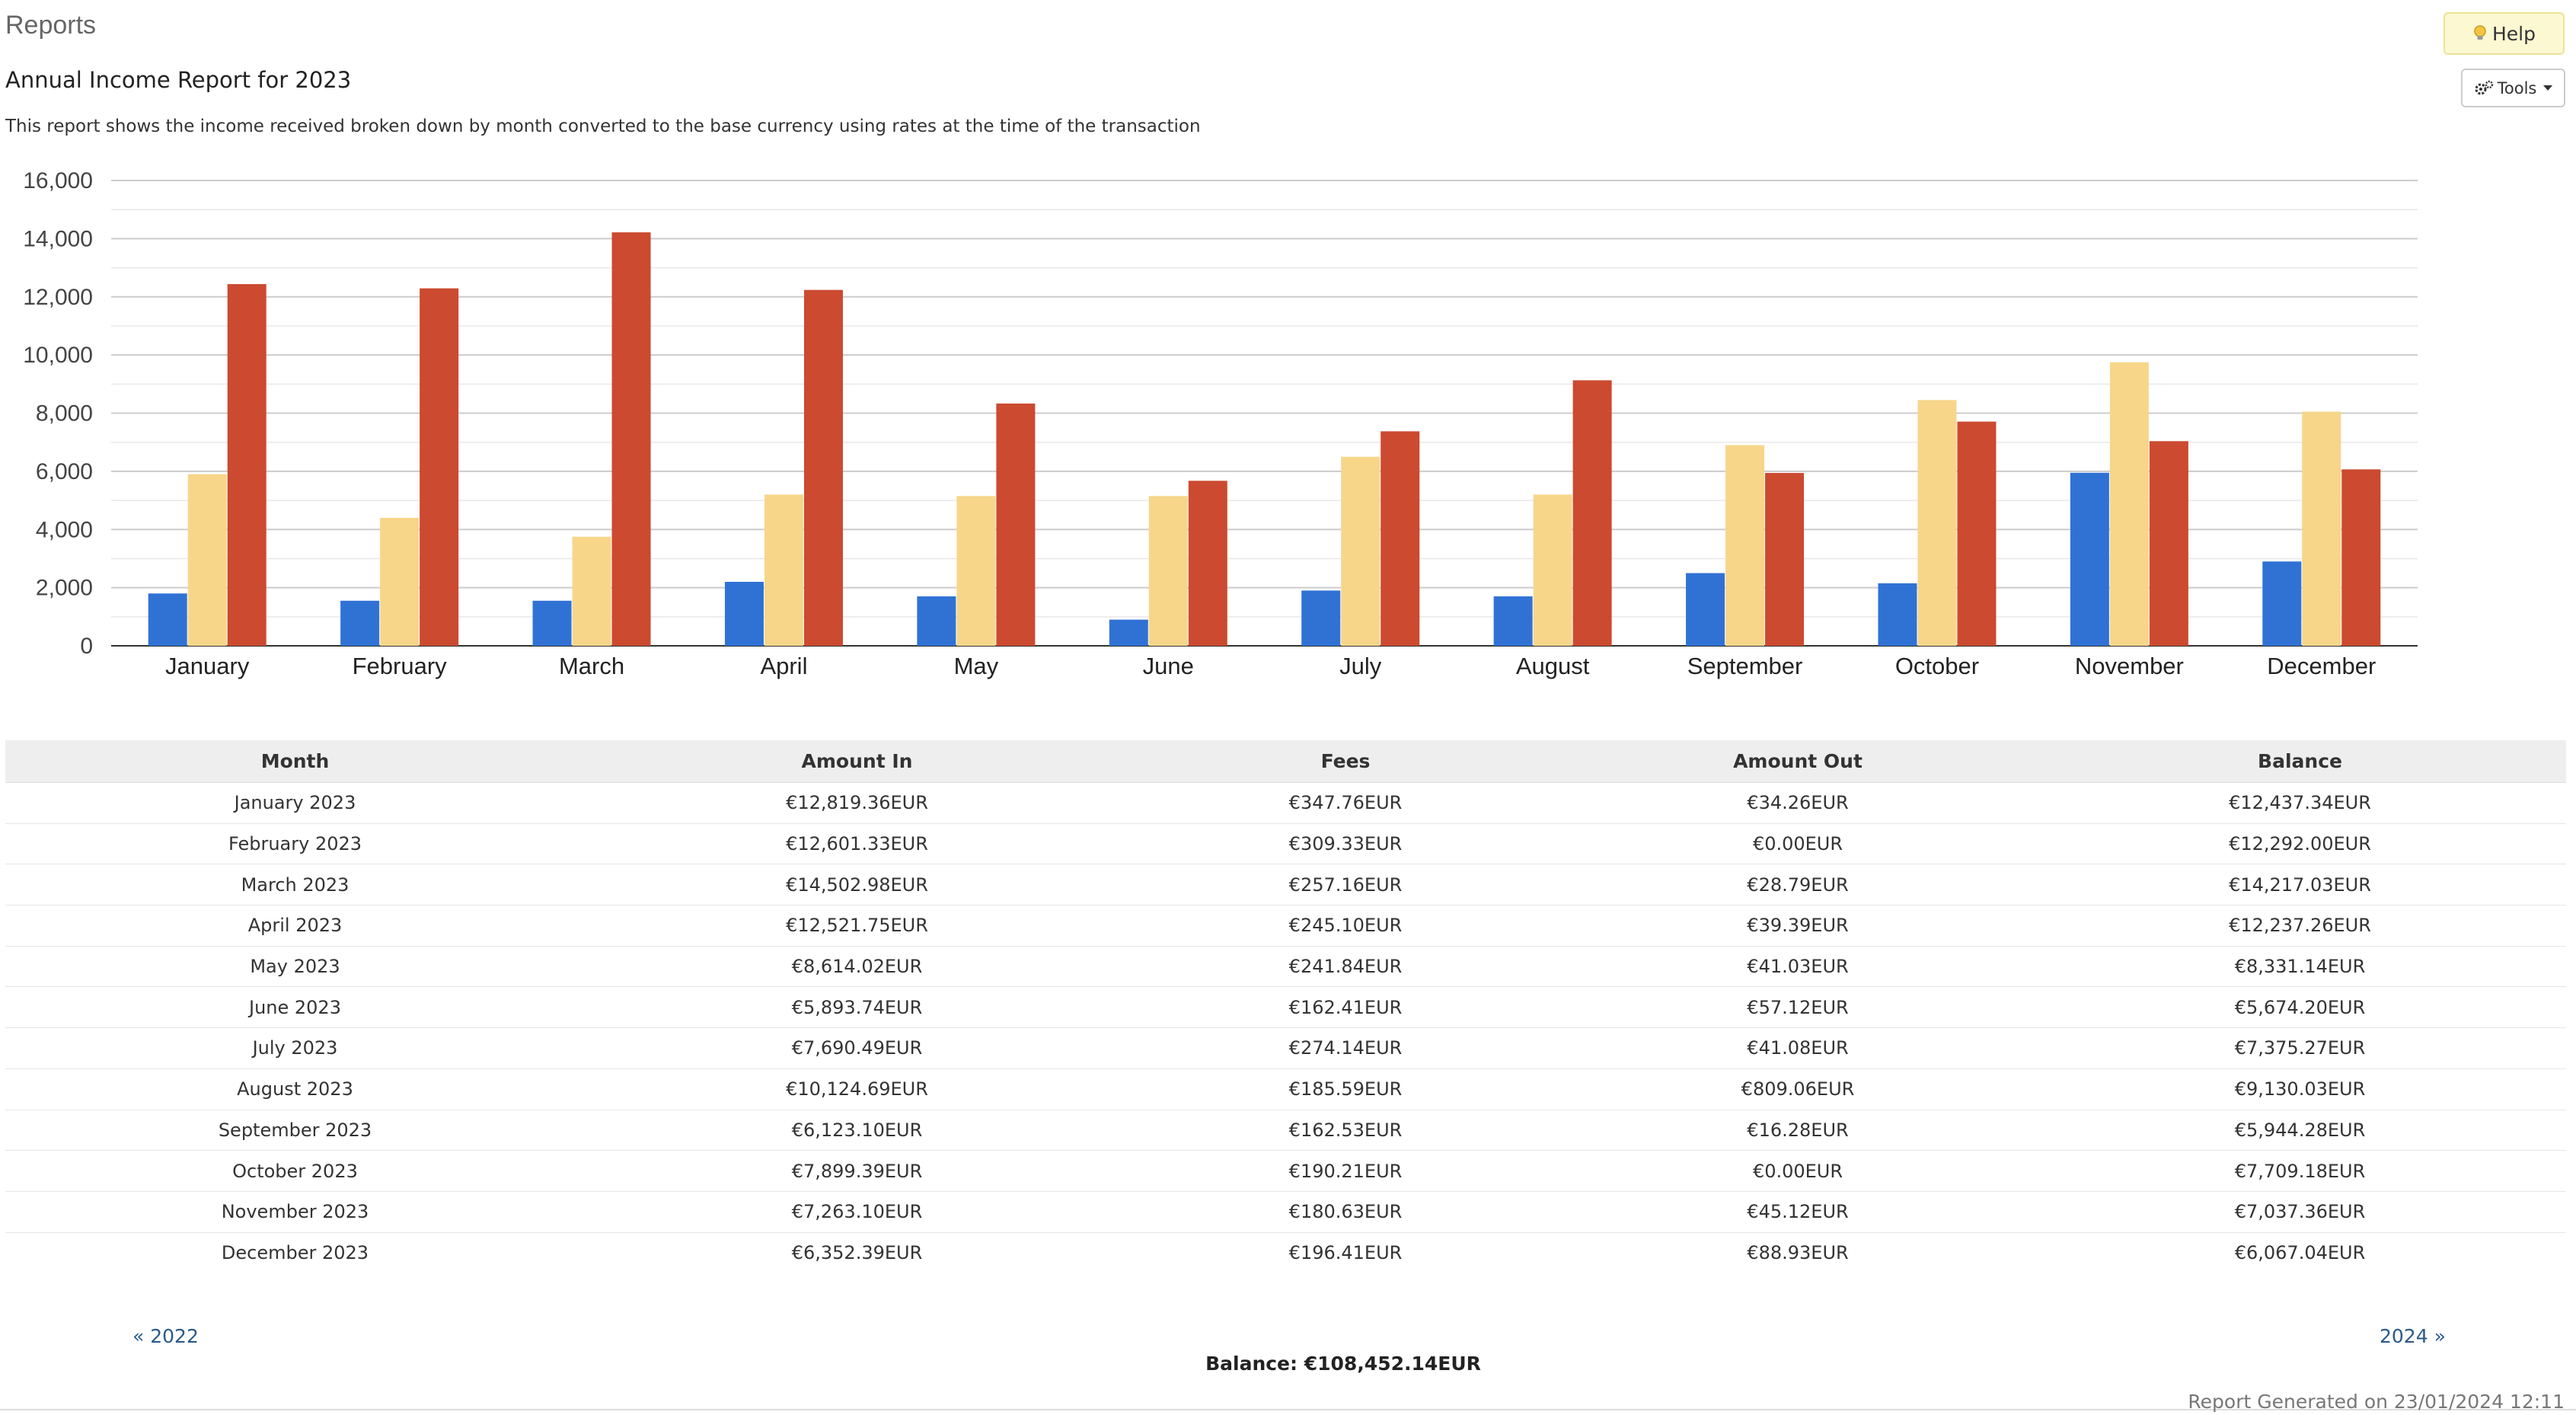  I want to click on y-tick-label: 8,000, so click(64, 414).